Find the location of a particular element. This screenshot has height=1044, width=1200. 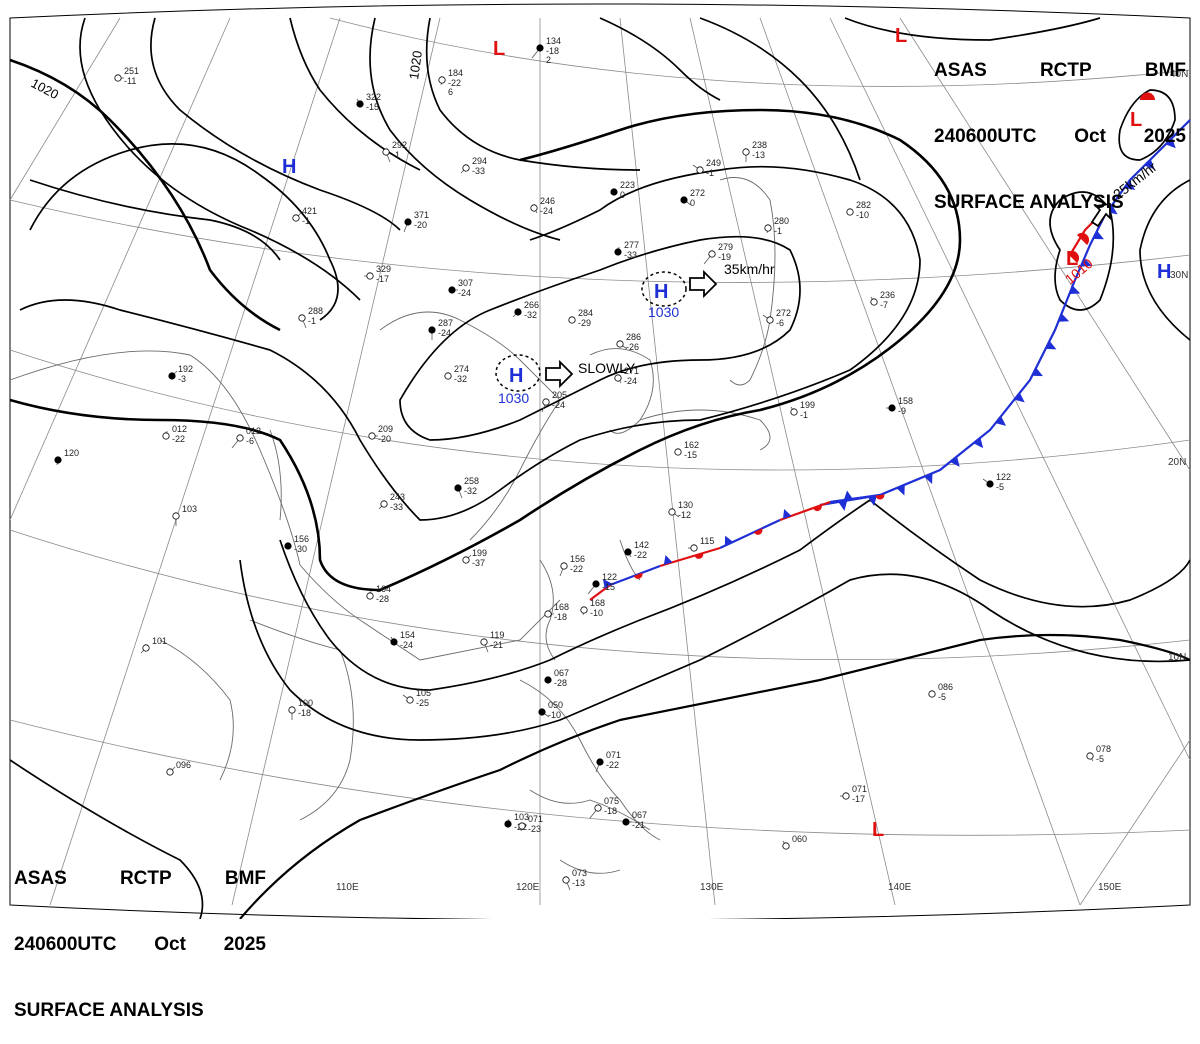

longitude-label: 120E is located at coordinates (528, 887).